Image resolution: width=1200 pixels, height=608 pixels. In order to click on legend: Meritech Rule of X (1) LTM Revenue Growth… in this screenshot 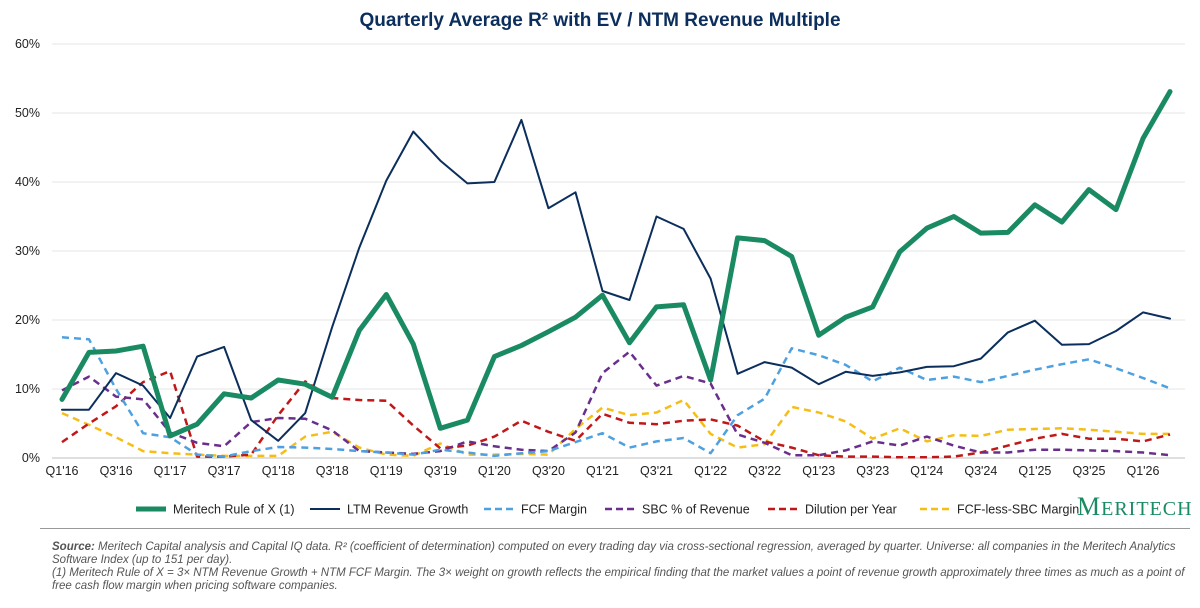, I will do `click(607, 510)`.